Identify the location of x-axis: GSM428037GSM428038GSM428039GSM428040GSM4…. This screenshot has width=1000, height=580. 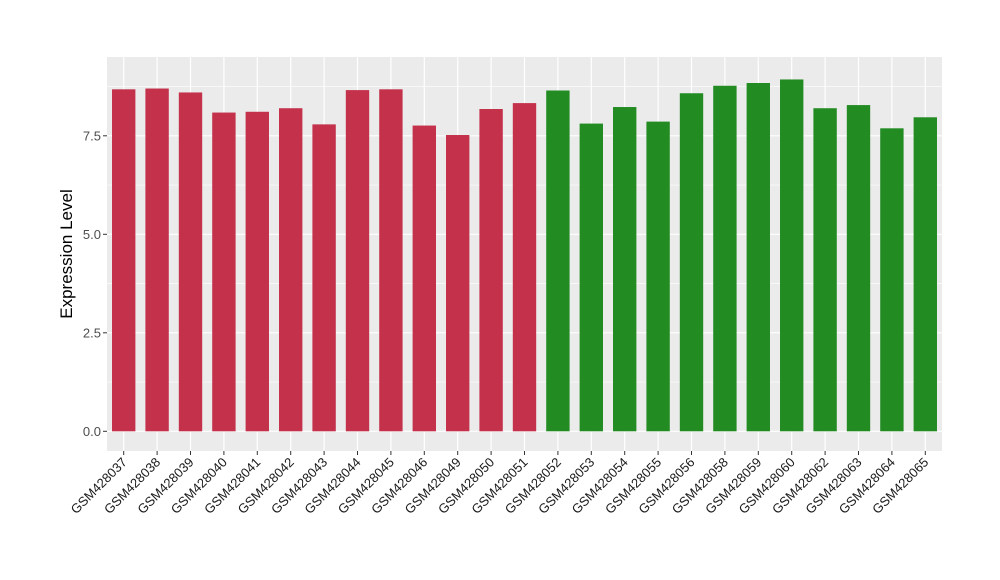
(499, 484).